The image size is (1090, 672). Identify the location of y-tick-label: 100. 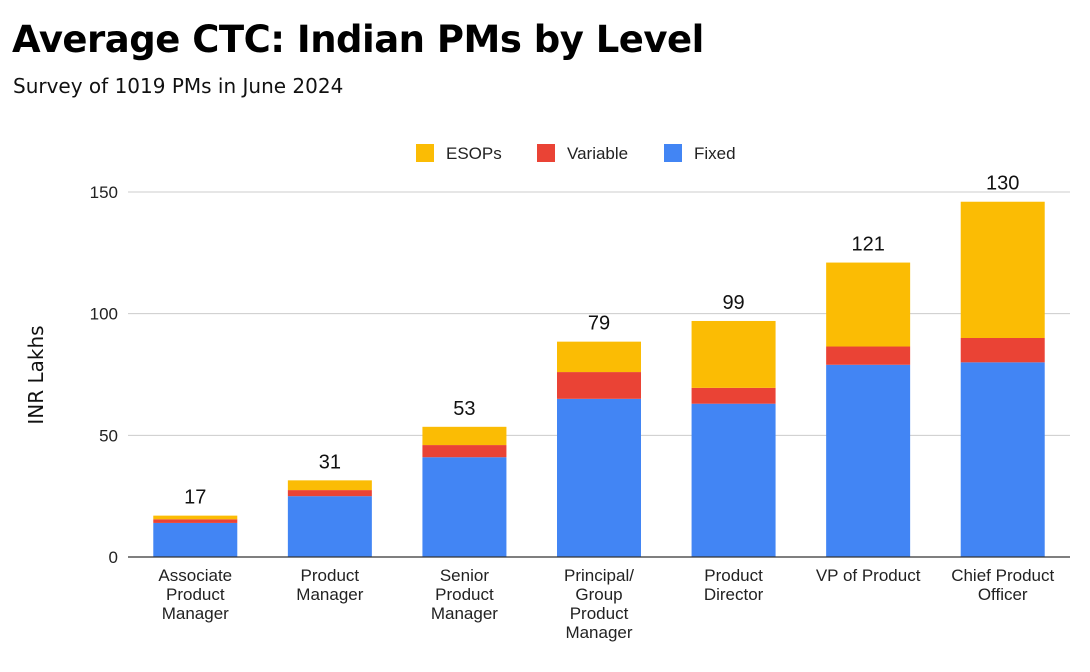
(104, 314).